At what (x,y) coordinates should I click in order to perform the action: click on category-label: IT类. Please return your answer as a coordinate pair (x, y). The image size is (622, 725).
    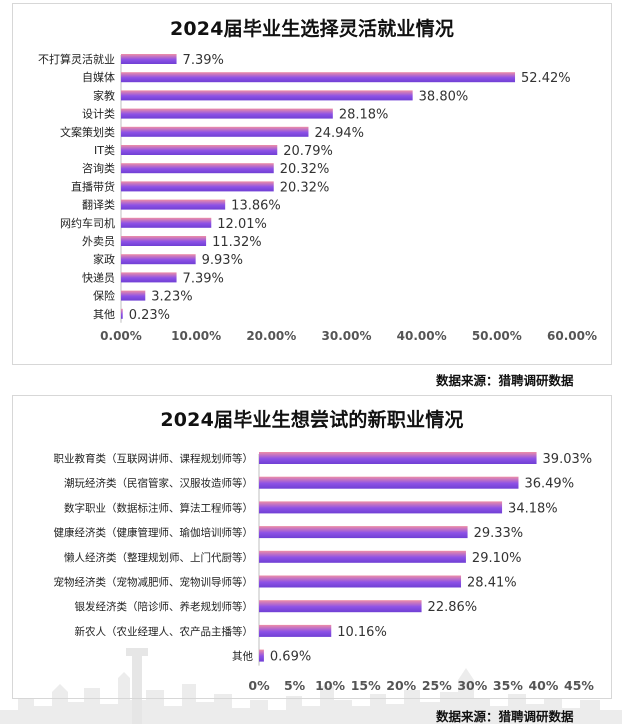
    Looking at the image, I should click on (104, 150).